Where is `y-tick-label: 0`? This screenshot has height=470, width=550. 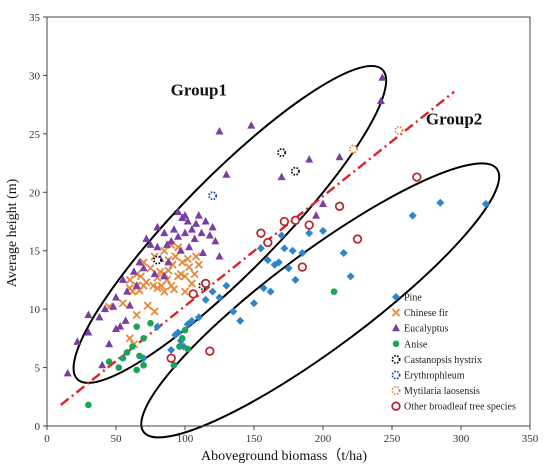
y-tick-label: 0 is located at coordinates (38, 427).